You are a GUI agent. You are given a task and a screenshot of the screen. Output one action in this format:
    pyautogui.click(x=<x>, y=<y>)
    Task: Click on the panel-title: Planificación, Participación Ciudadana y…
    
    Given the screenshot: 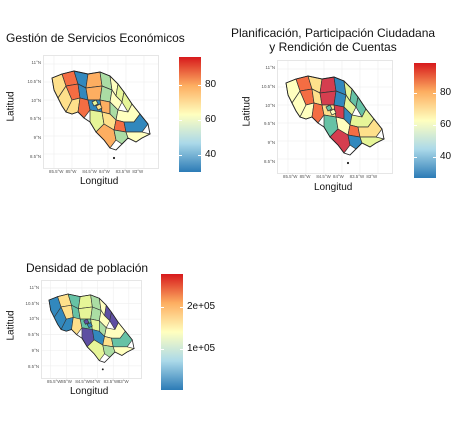 What is the action you would take?
    pyautogui.click(x=333, y=40)
    